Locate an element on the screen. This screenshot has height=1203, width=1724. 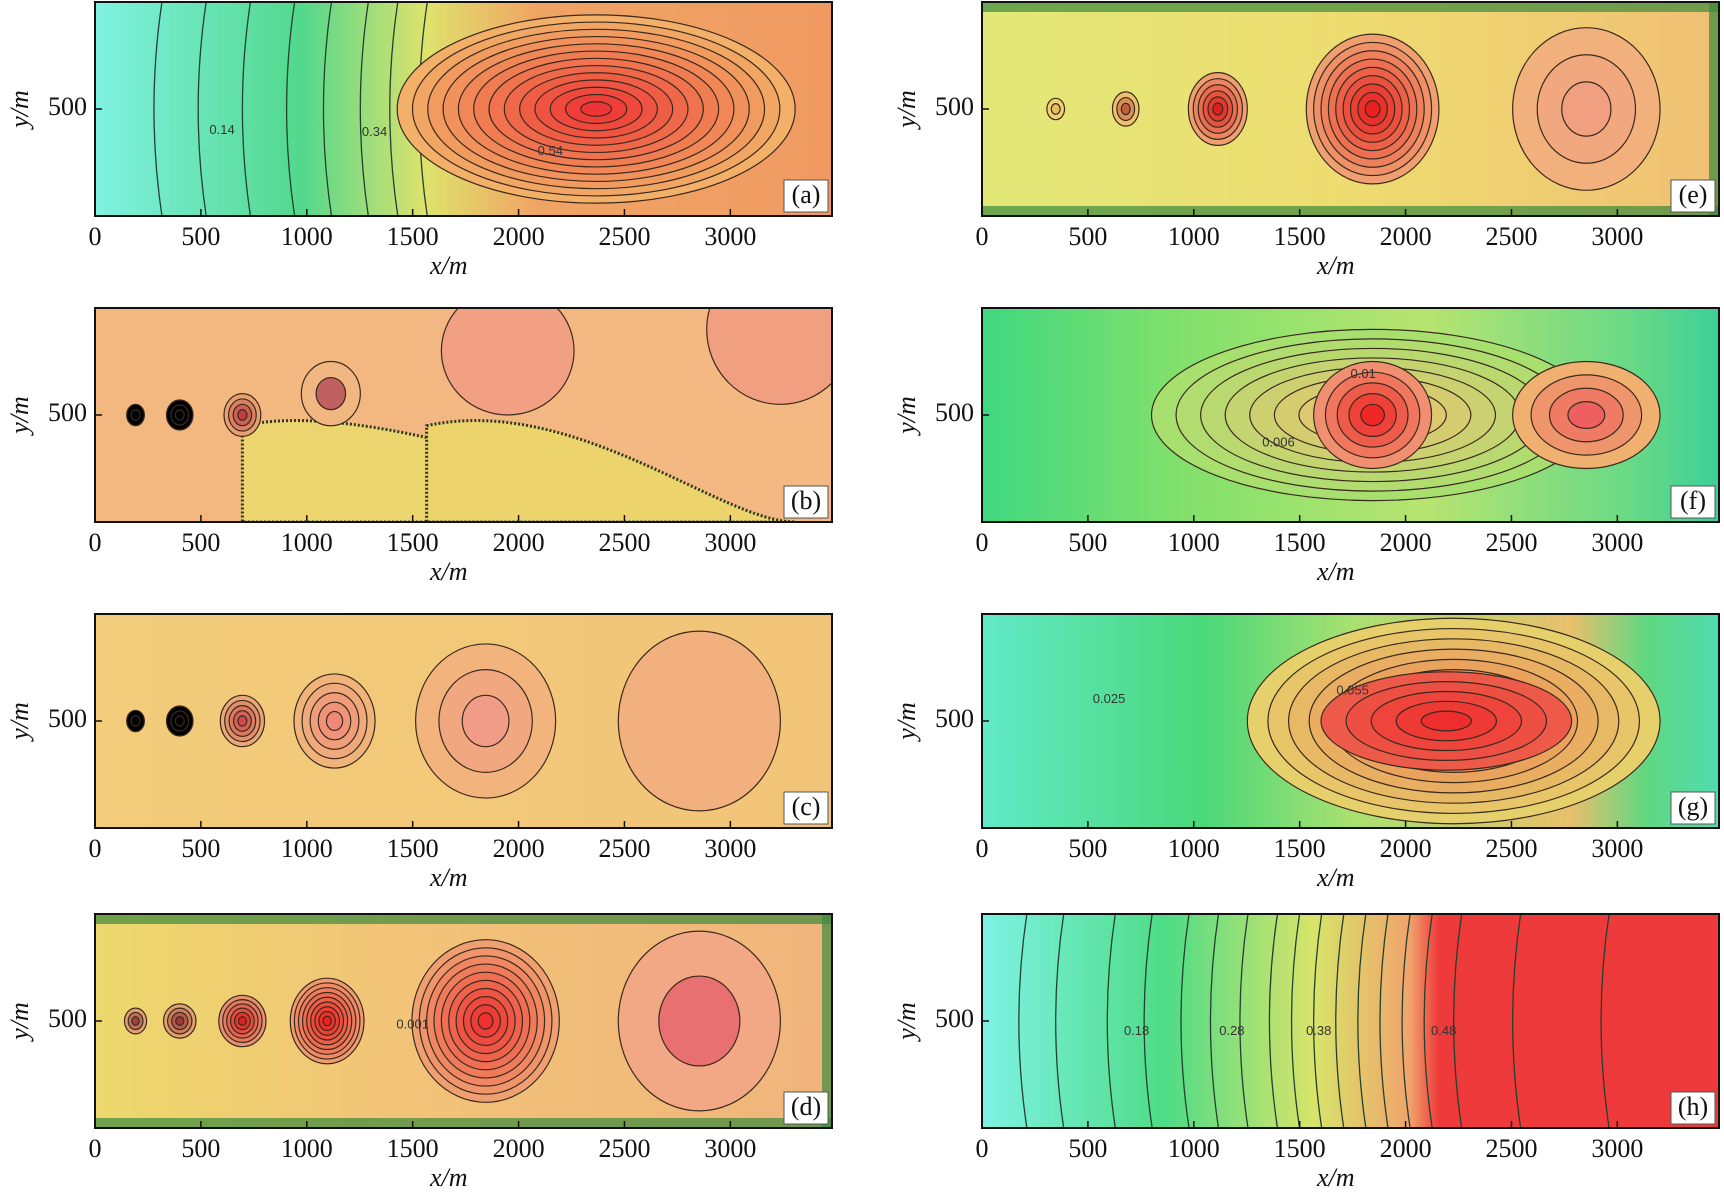
panel-label: (e) is located at coordinates (1693, 194).